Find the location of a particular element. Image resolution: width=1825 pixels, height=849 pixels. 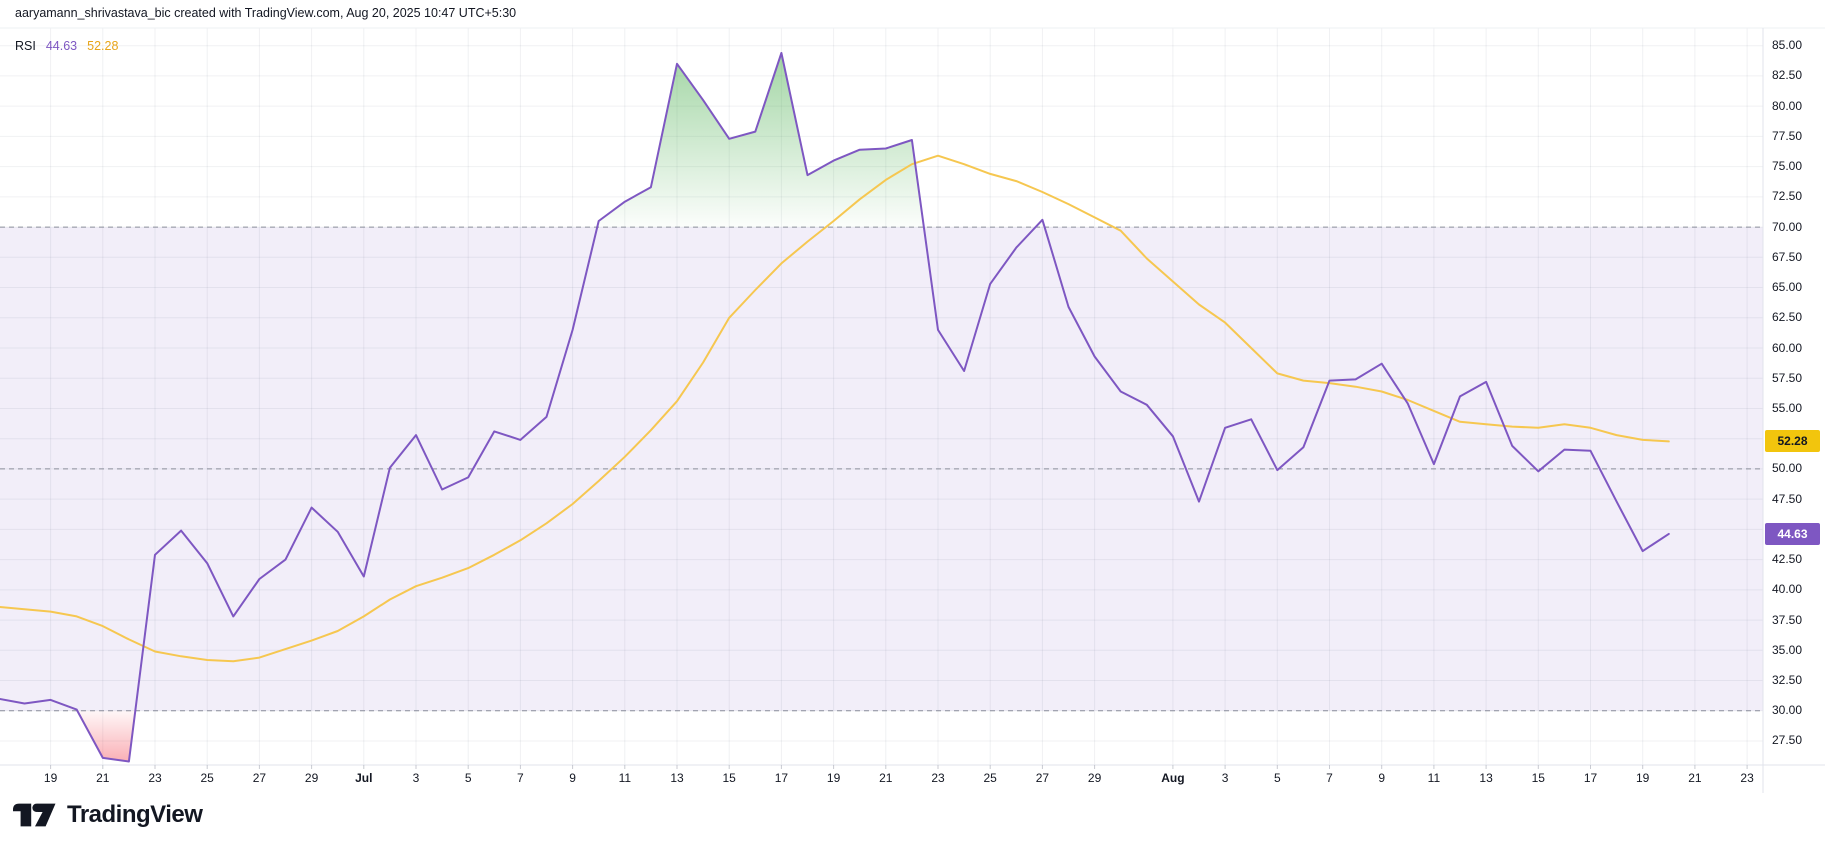

price-tick-label: 75.00 is located at coordinates (1787, 166).